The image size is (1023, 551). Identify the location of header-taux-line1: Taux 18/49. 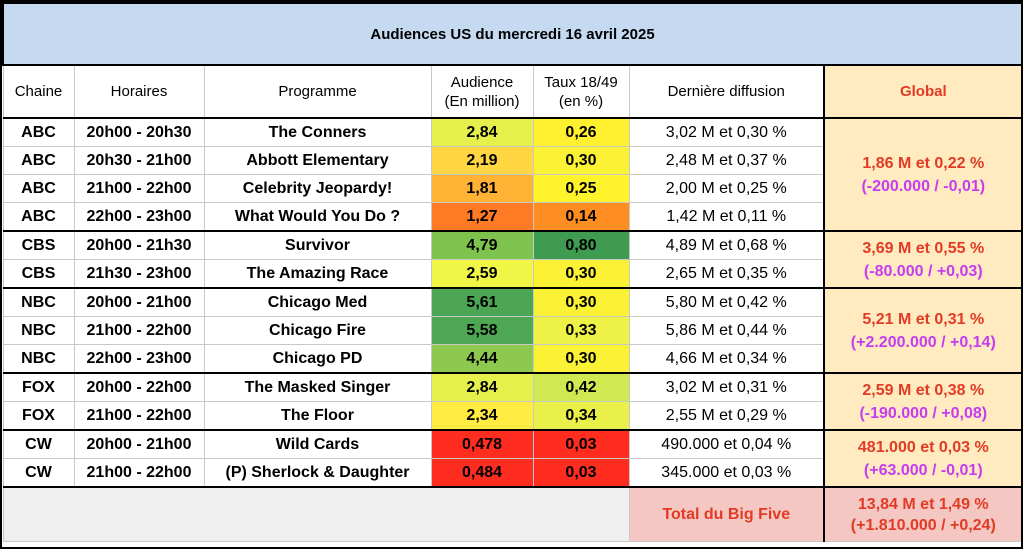
(581, 82).